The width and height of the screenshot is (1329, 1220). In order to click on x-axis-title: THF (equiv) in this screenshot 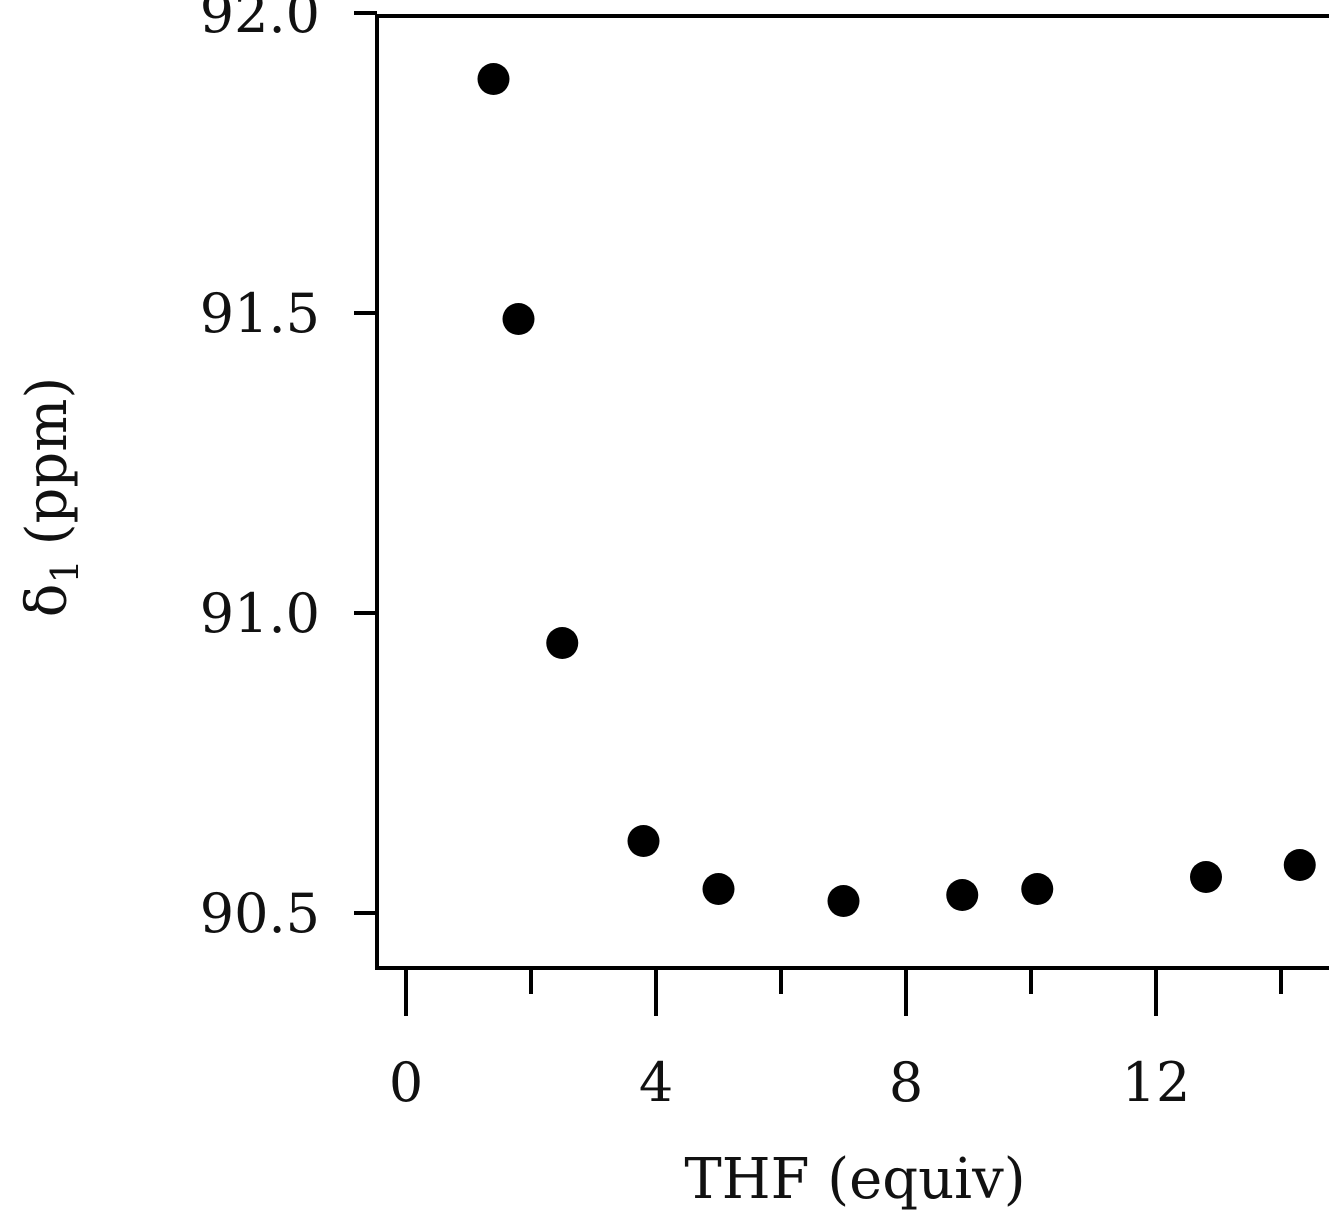, I will do `click(854, 1179)`.